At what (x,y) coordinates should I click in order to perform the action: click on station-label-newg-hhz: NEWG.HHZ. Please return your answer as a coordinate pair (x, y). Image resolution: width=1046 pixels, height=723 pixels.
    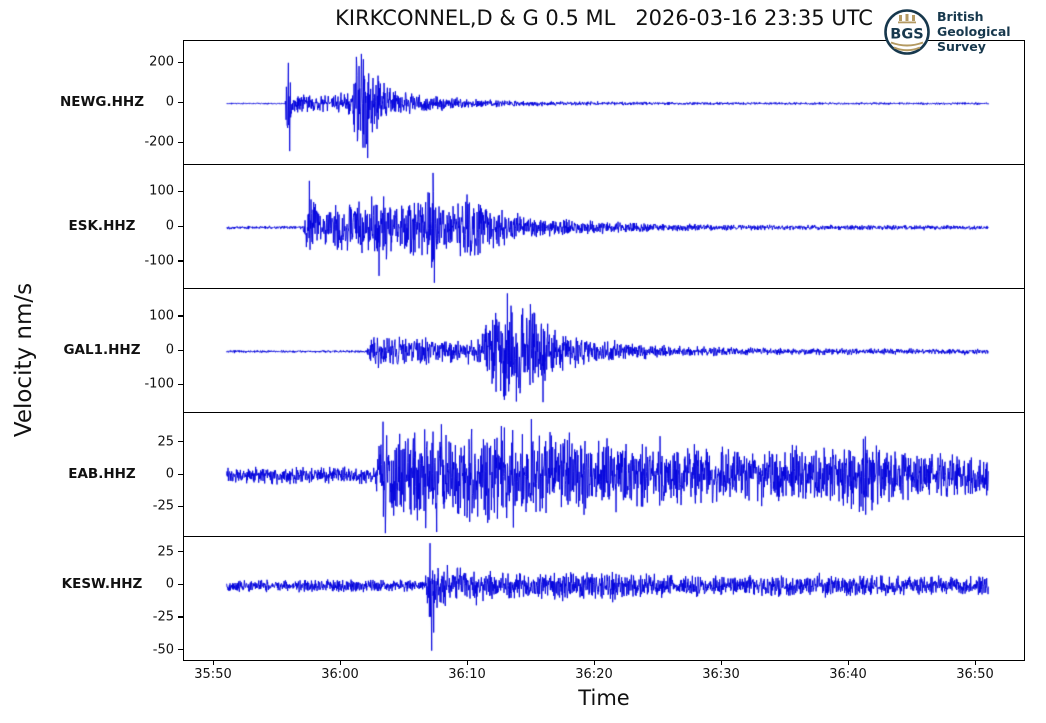
    Looking at the image, I should click on (101, 102).